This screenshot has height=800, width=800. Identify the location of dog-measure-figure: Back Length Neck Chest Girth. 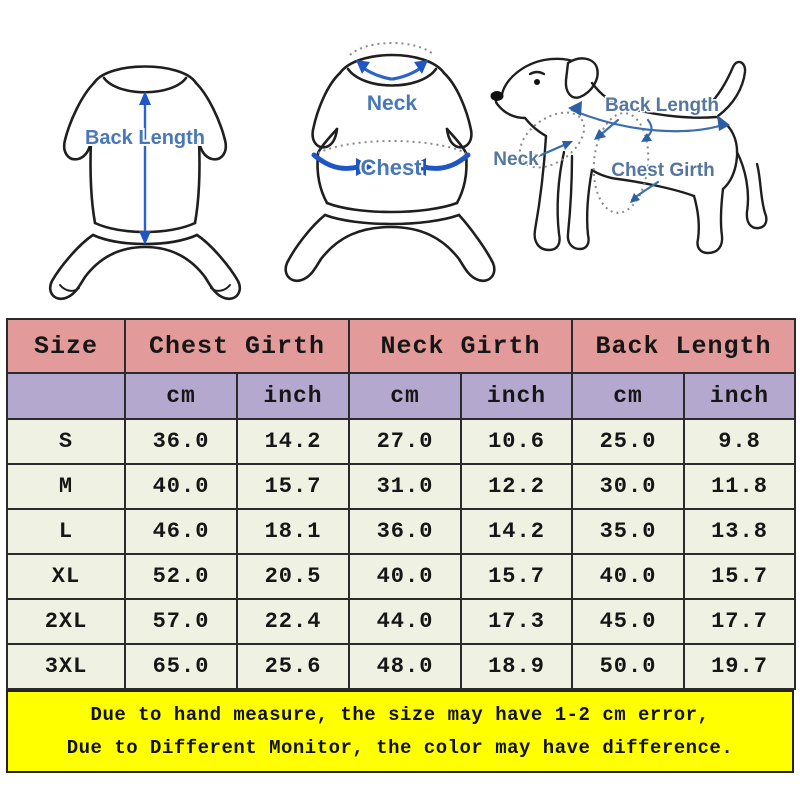
(639, 162).